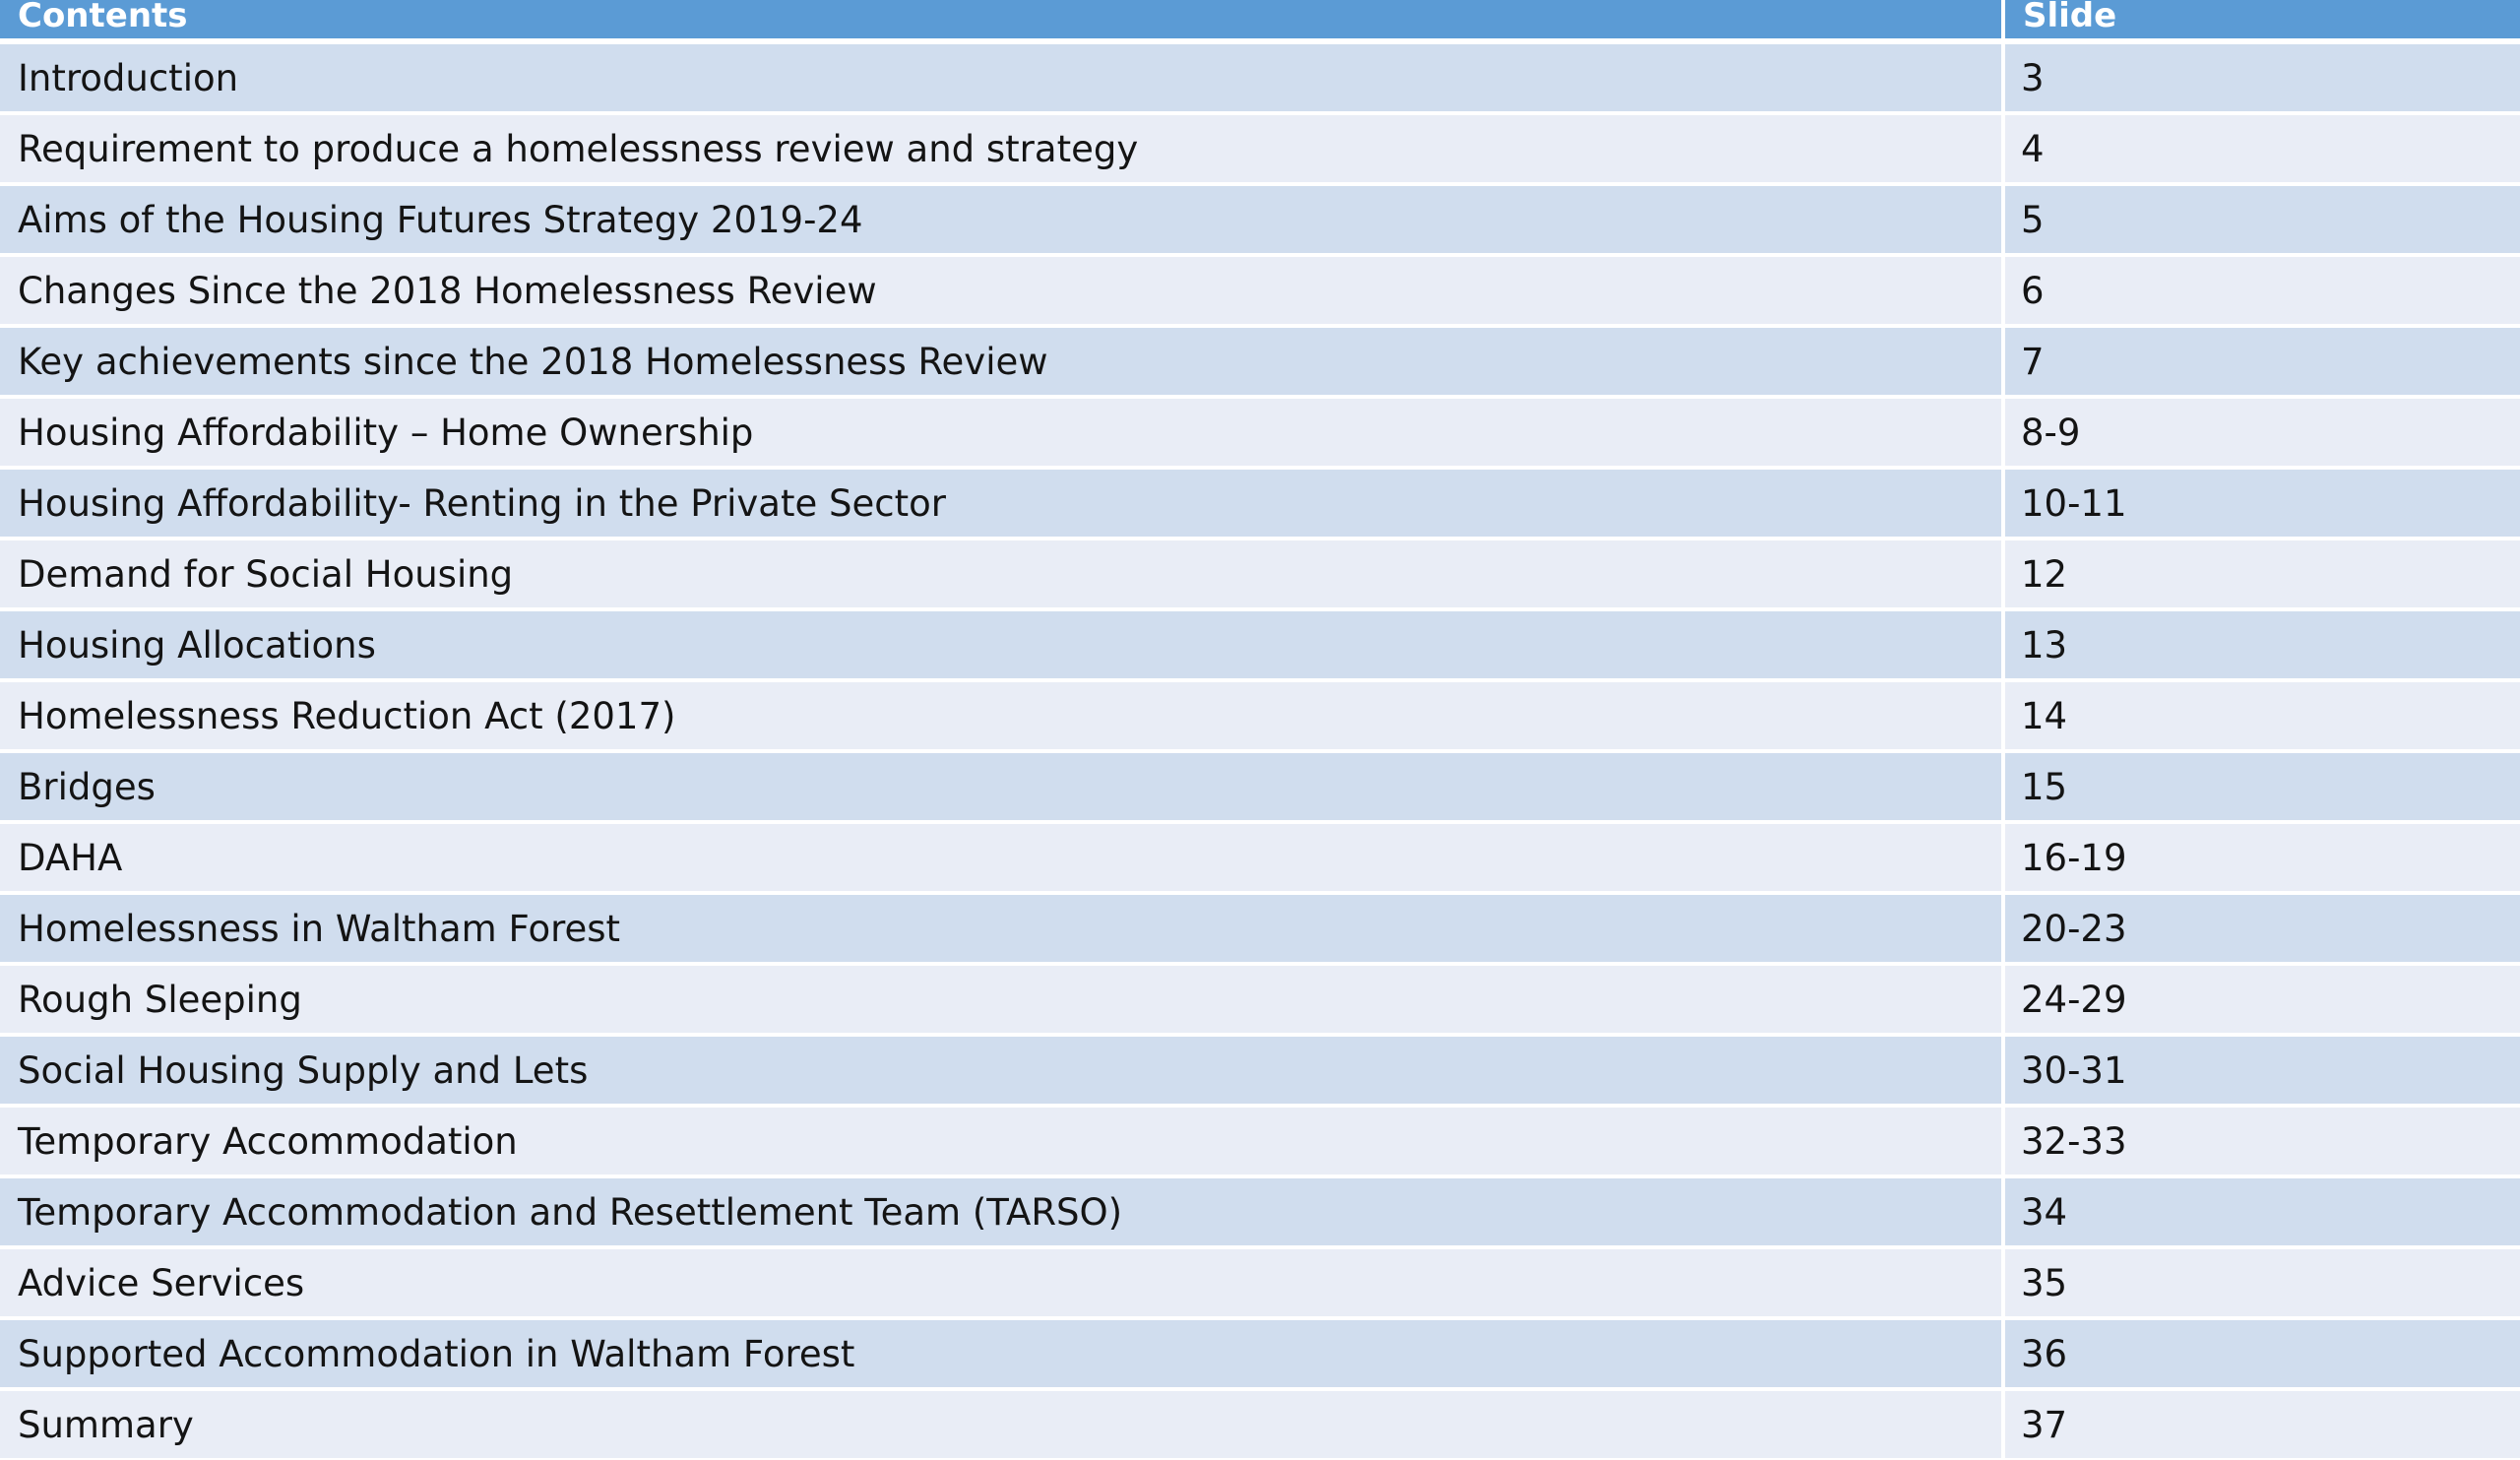 The image size is (2520, 1460). What do you see at coordinates (2260, 574) in the screenshot?
I see `slide-number: 12` at bounding box center [2260, 574].